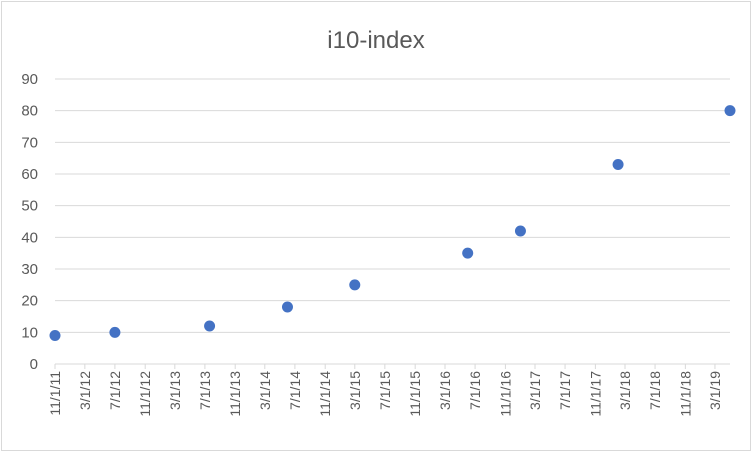 This screenshot has width=752, height=452. I want to click on x-tick-label: 11/1/16, so click(505, 394).